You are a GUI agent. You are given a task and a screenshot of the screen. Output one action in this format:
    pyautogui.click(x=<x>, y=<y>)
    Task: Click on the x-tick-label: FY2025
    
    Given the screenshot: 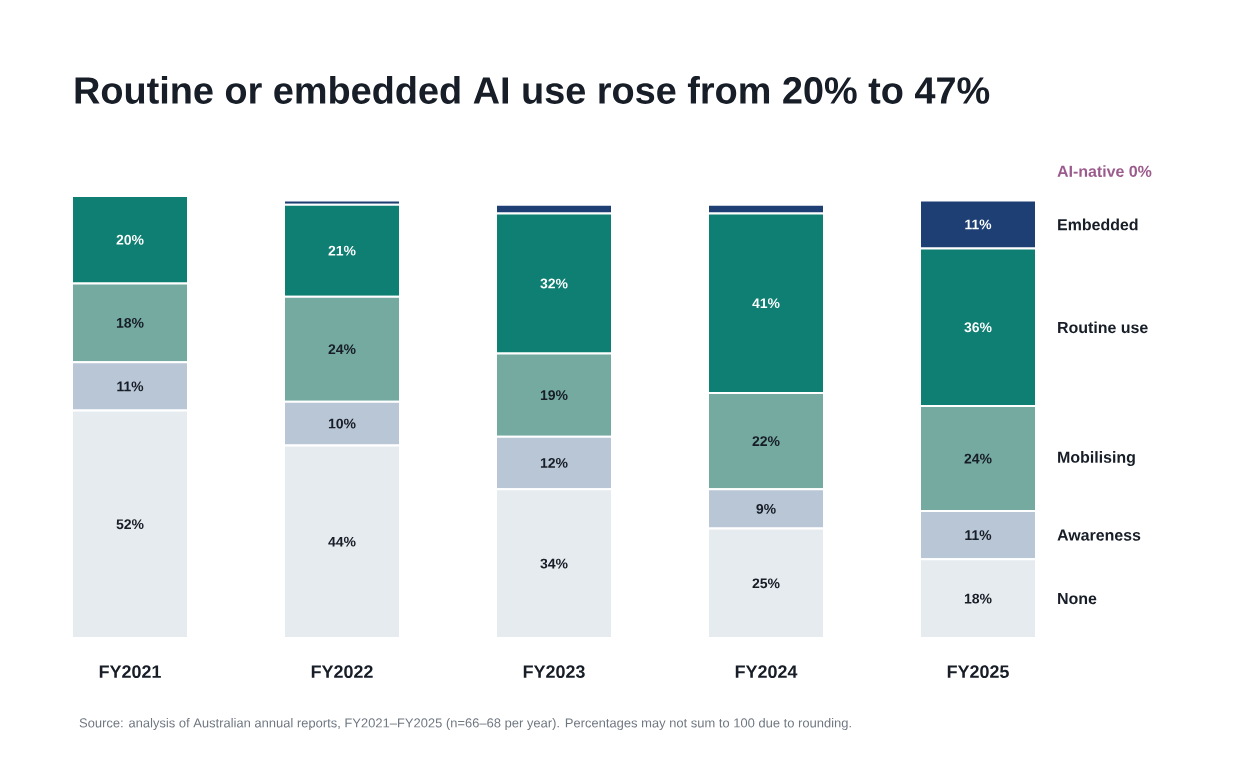 What is the action you would take?
    pyautogui.click(x=978, y=671)
    